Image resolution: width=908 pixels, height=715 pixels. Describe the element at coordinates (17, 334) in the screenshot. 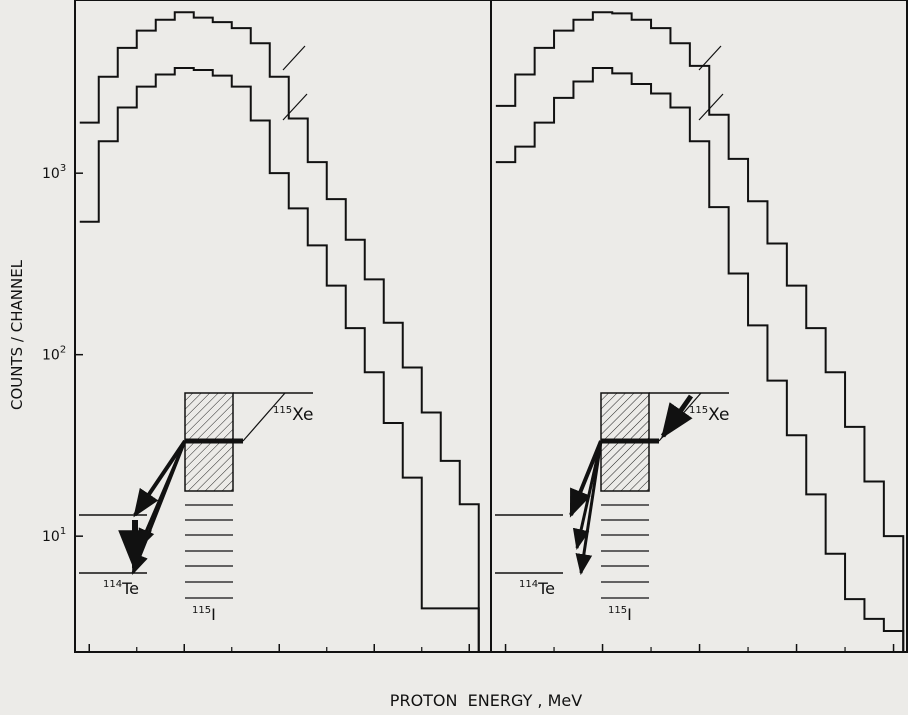

I see `y-axis-label: COUNTS / CHANNEL` at that location.